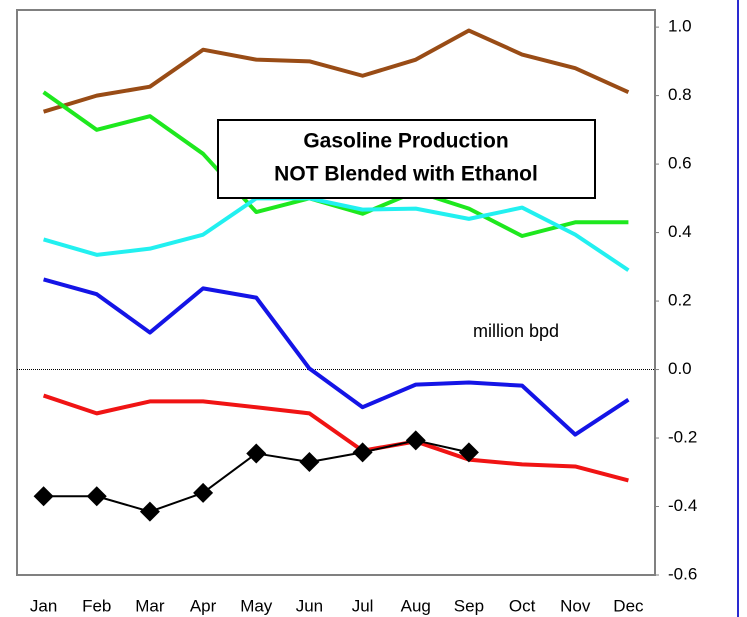 Image resolution: width=747 pixels, height=617 pixels. What do you see at coordinates (680, 94) in the screenshot?
I see `y-tick-label: 0.8` at bounding box center [680, 94].